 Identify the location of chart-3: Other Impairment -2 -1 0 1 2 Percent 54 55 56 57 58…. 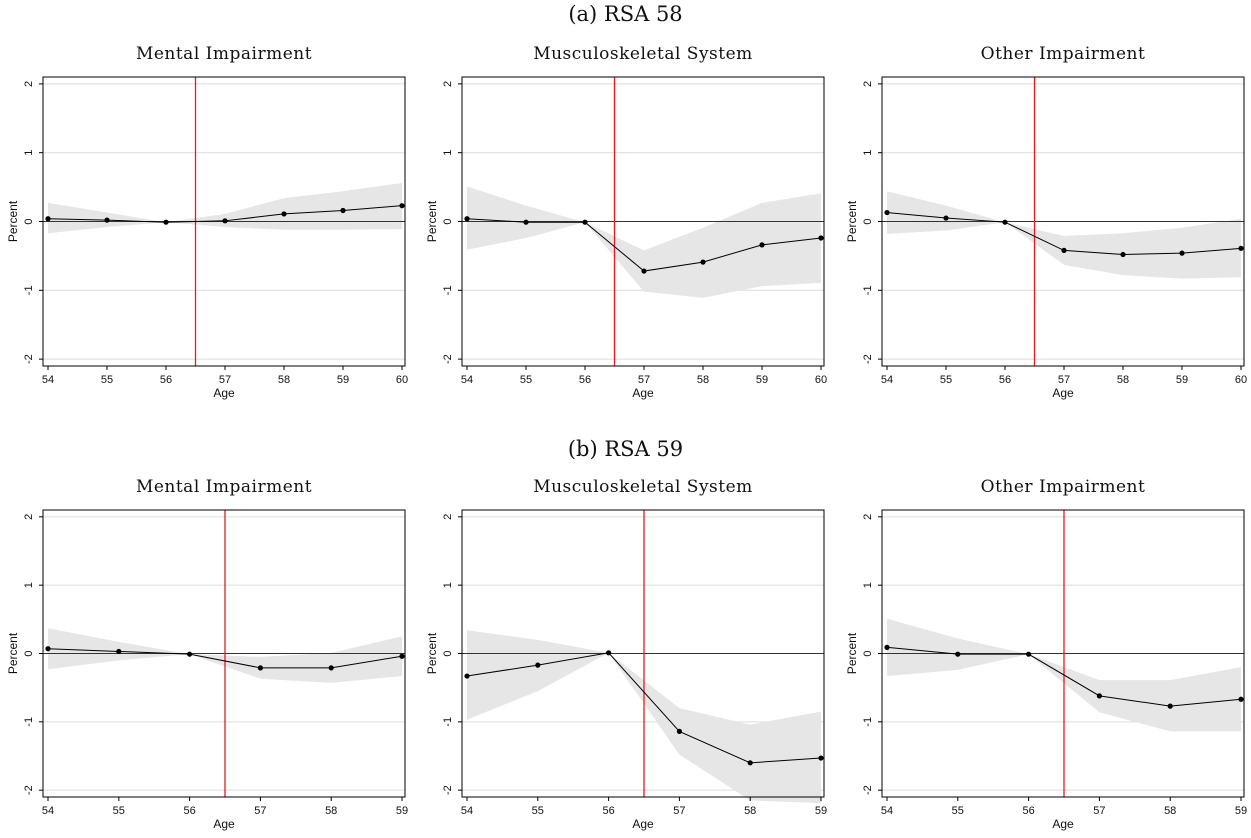
(1046, 222).